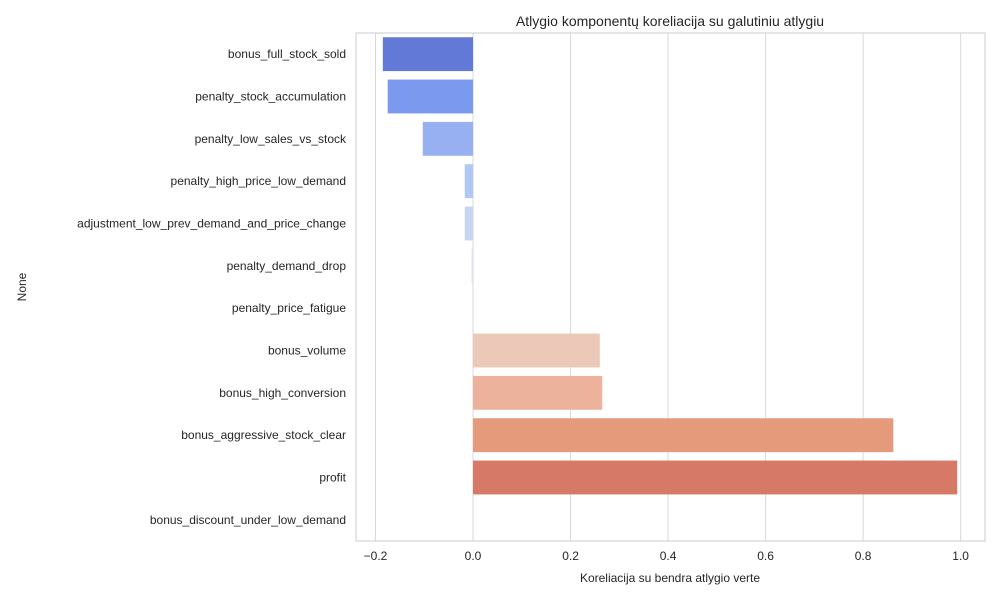 The image size is (1000, 600). What do you see at coordinates (282, 393) in the screenshot?
I see `y-tick-label: bonus_high_conversion` at bounding box center [282, 393].